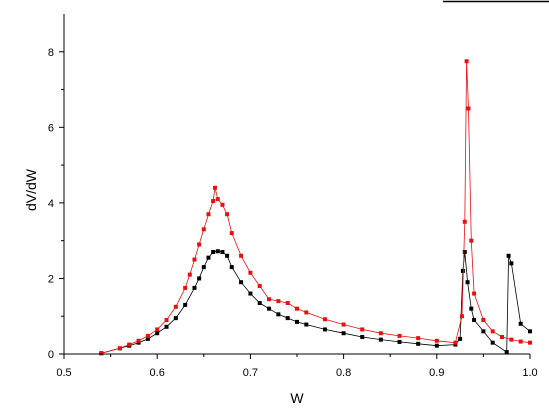 This screenshot has height=413, width=549. Describe the element at coordinates (56, 204) in the screenshot. I see `y-ticks: 0 2 4 6 8` at that location.